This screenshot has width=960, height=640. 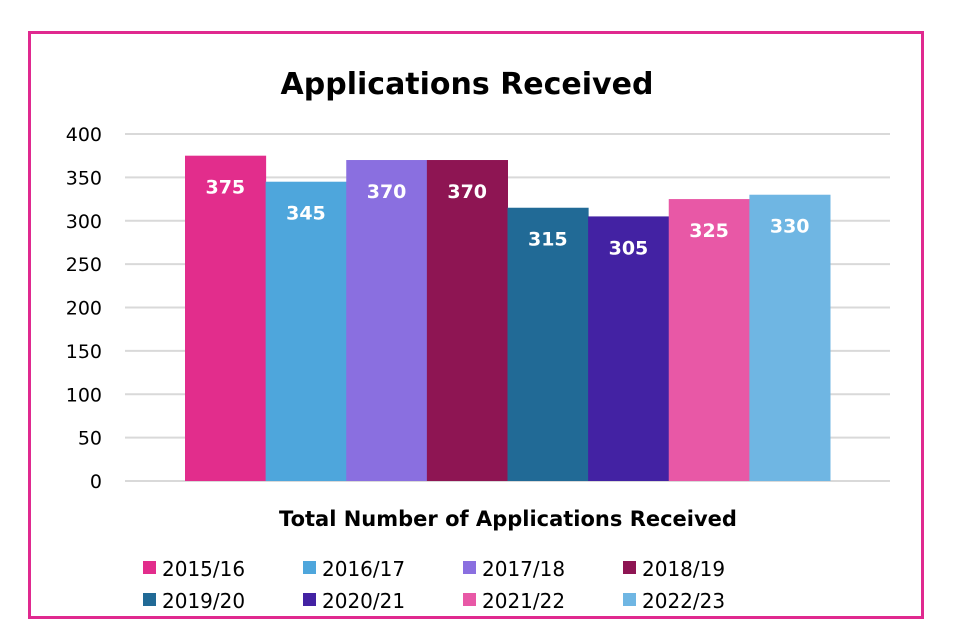 I want to click on y-tick-label: 300, so click(x=84, y=222).